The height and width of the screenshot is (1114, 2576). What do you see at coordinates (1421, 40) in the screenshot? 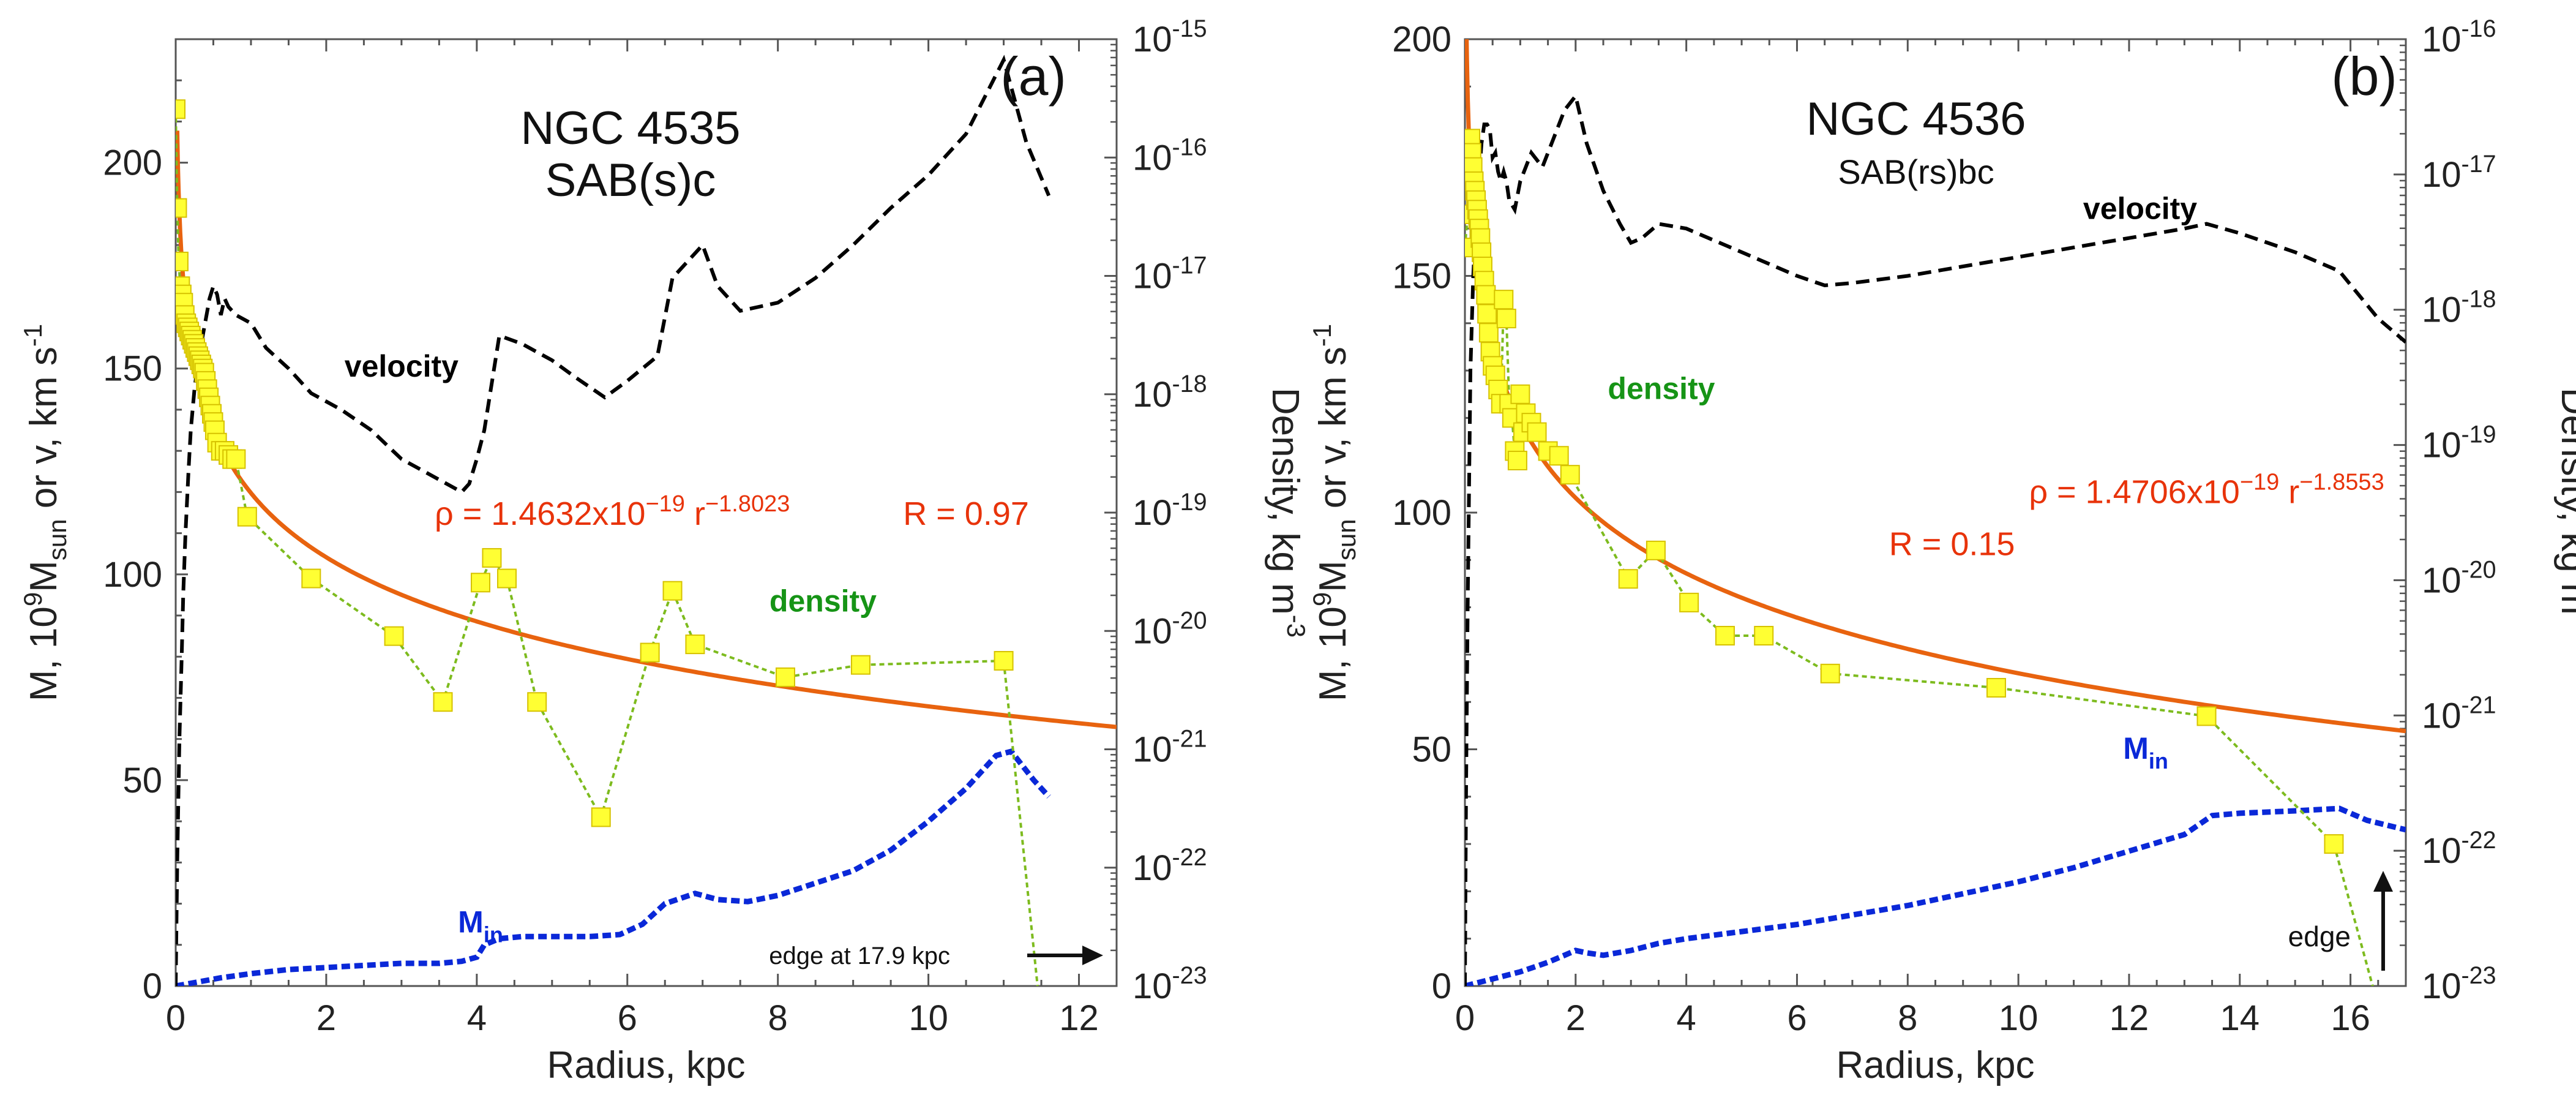
I see `y-left-tick-label: 200` at bounding box center [1421, 40].